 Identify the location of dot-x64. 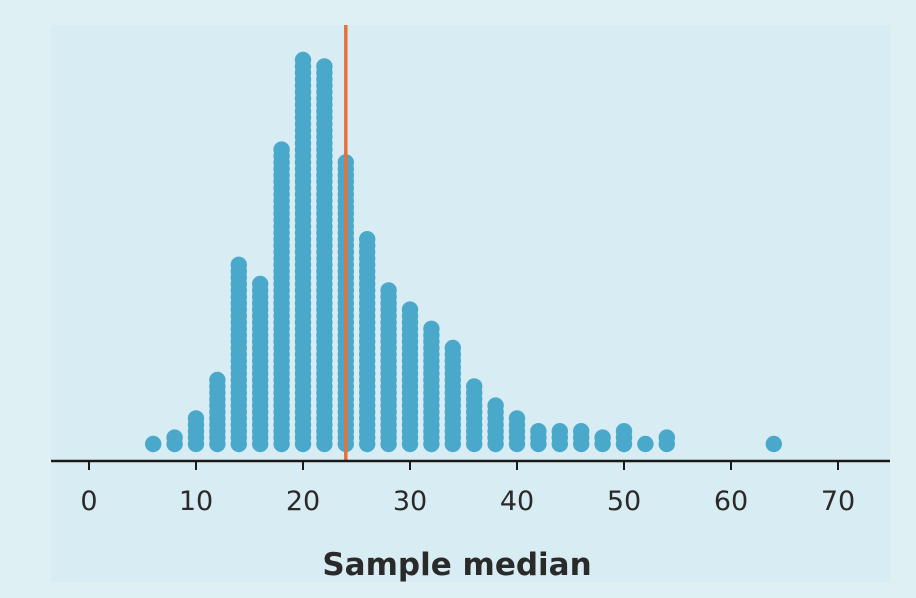
(773, 444).